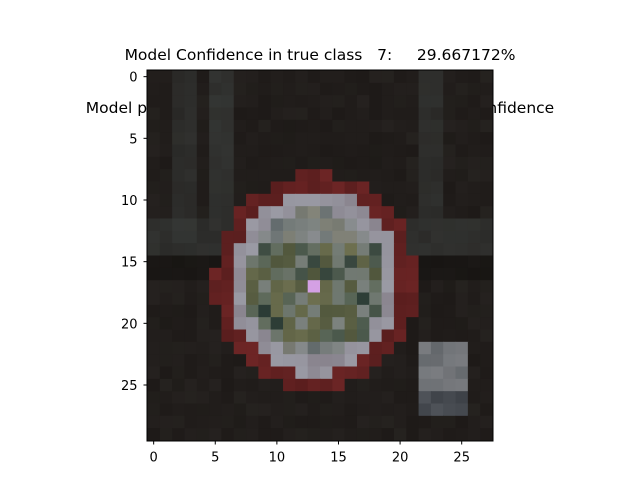  What do you see at coordinates (154, 458) in the screenshot?
I see `x-tick-label: 0` at bounding box center [154, 458].